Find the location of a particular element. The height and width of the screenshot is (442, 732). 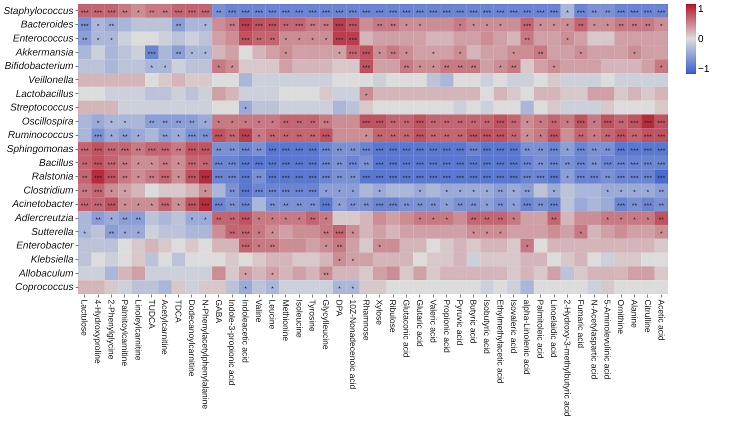

x-tick-label: alpha-Linolenic acid is located at coordinates (527, 337).